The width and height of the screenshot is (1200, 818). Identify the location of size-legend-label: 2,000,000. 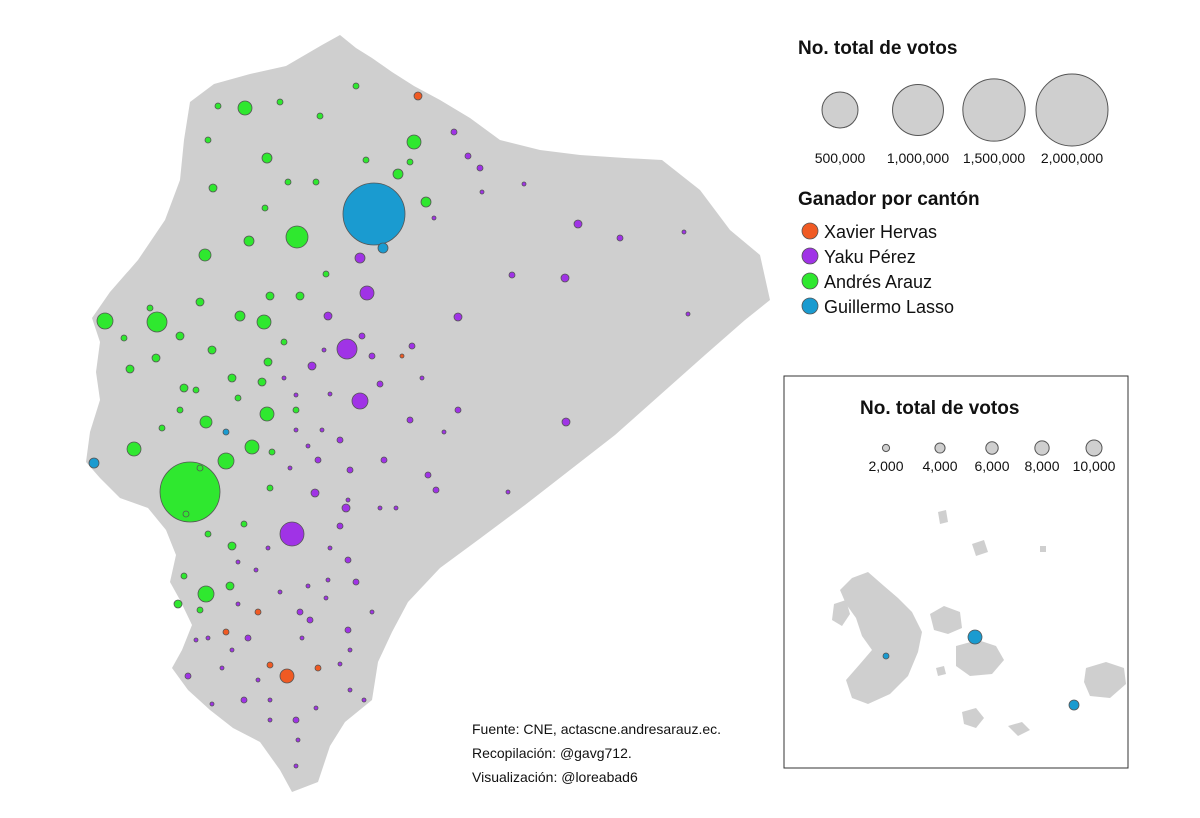
(1072, 158).